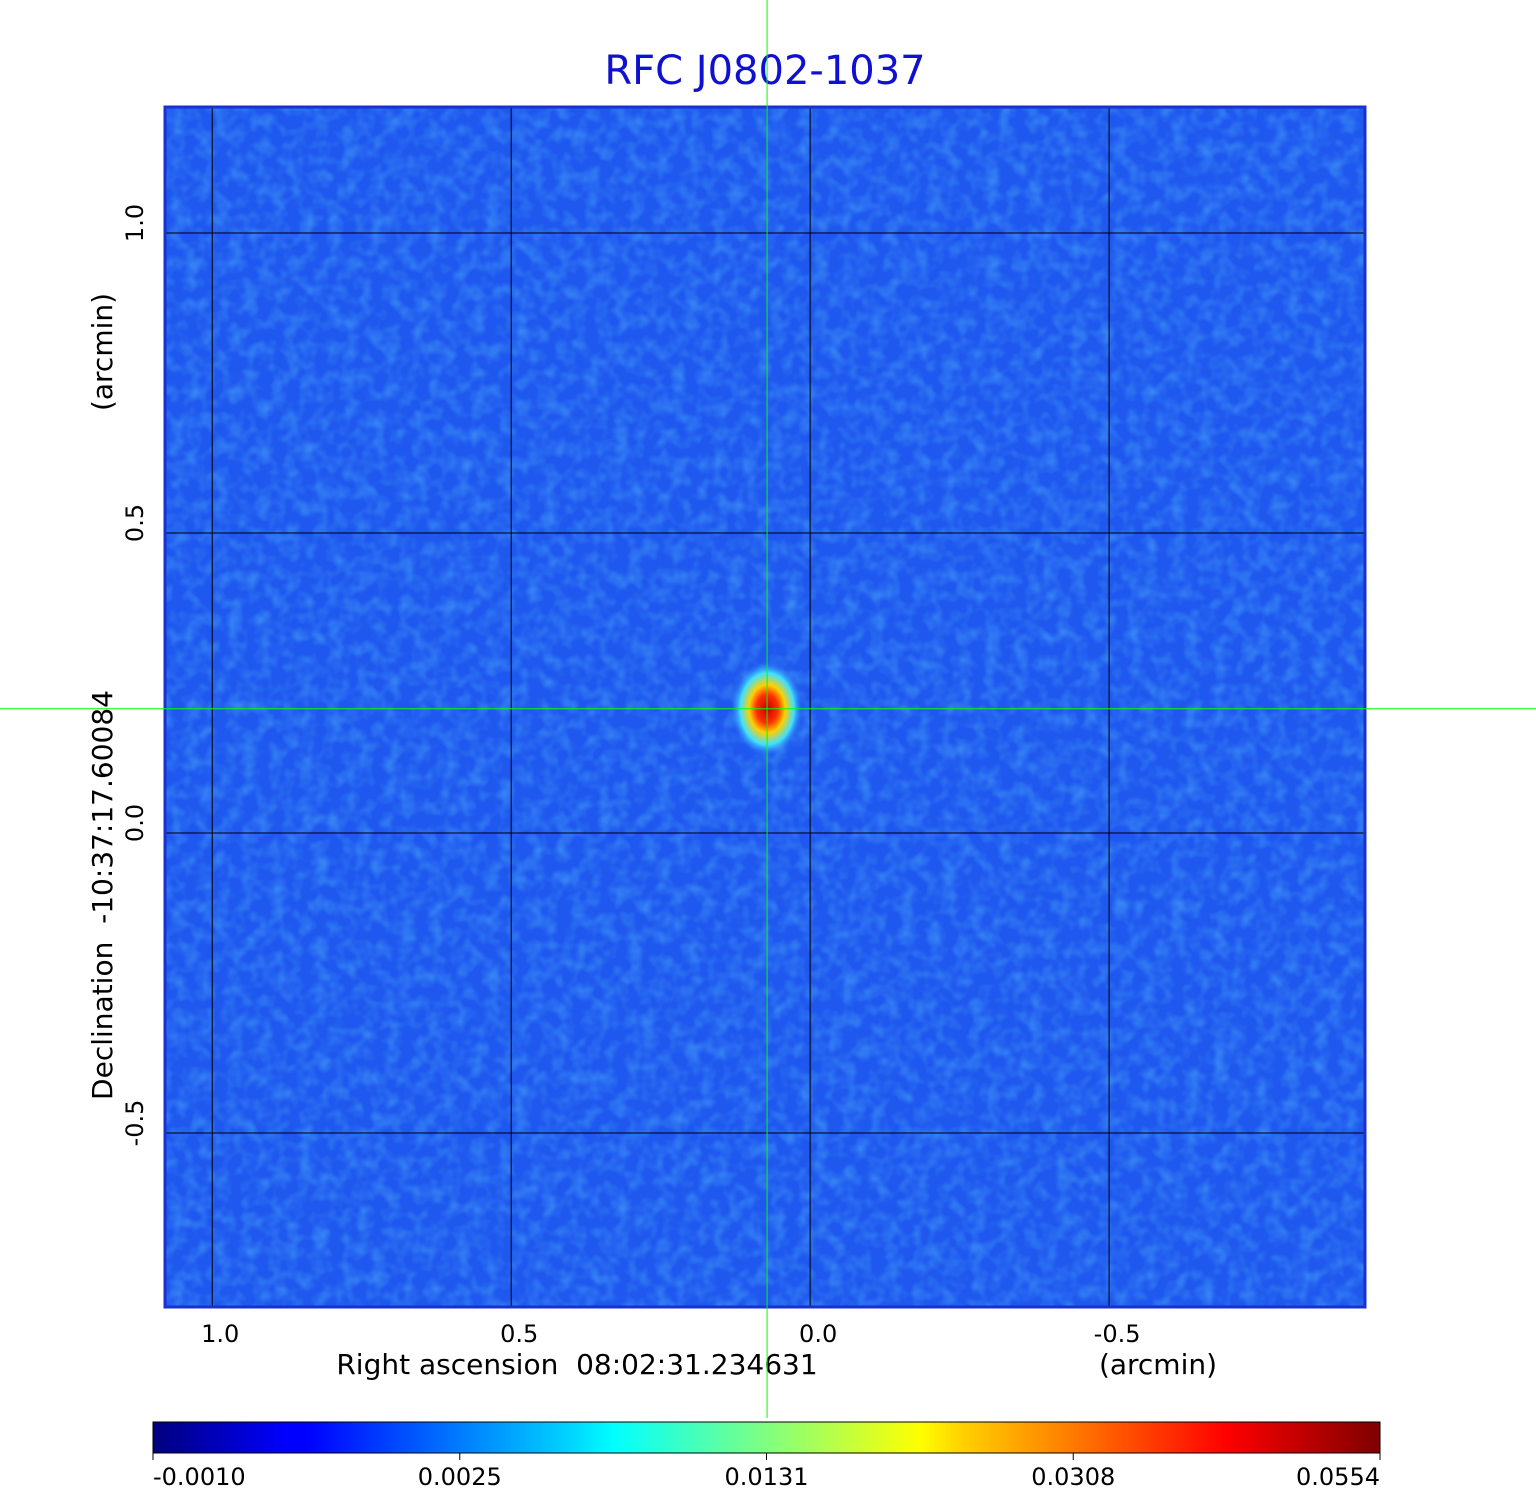 Image resolution: width=1536 pixels, height=1511 pixels. Describe the element at coordinates (220, 1334) in the screenshot. I see `x-tick-label: 1.0` at that location.